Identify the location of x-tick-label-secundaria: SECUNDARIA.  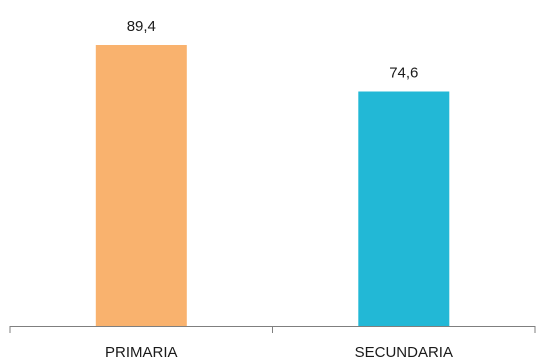
(404, 352).